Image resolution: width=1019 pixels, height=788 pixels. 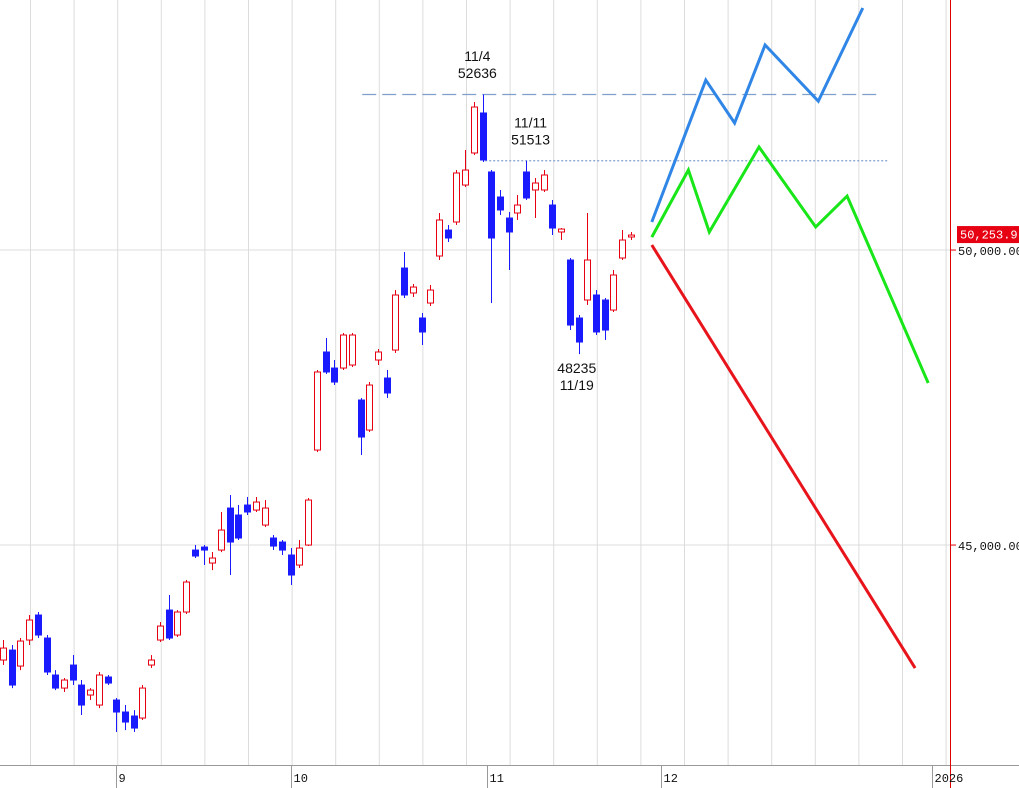 I want to click on x-tick-label: 11, so click(x=497, y=779).